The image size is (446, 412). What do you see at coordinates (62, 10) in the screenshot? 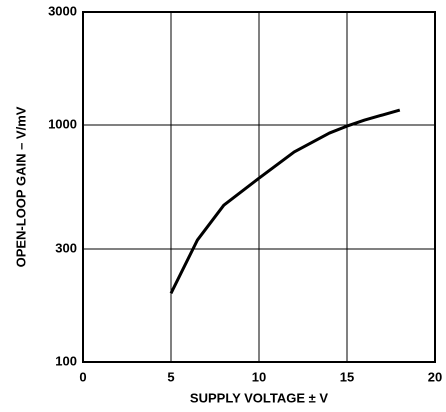
I see `y-tick-label: 3000` at bounding box center [62, 10].